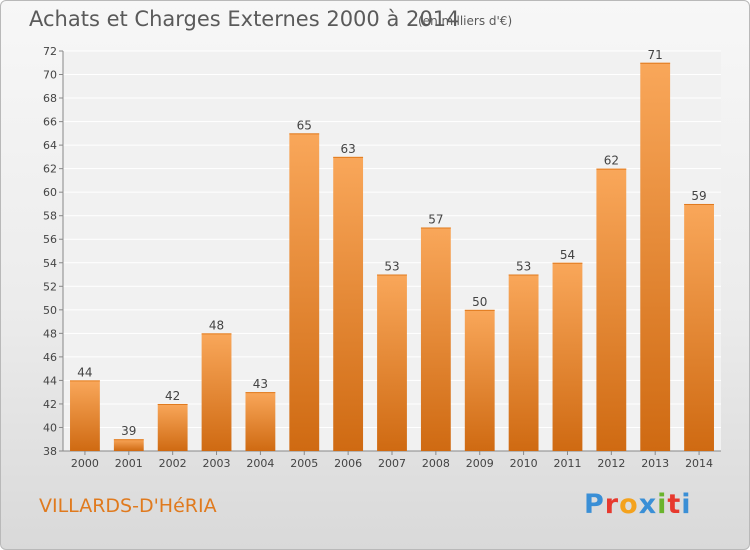 This screenshot has height=550, width=750. What do you see at coordinates (348, 463) in the screenshot?
I see `x-tick-label: 2006` at bounding box center [348, 463].